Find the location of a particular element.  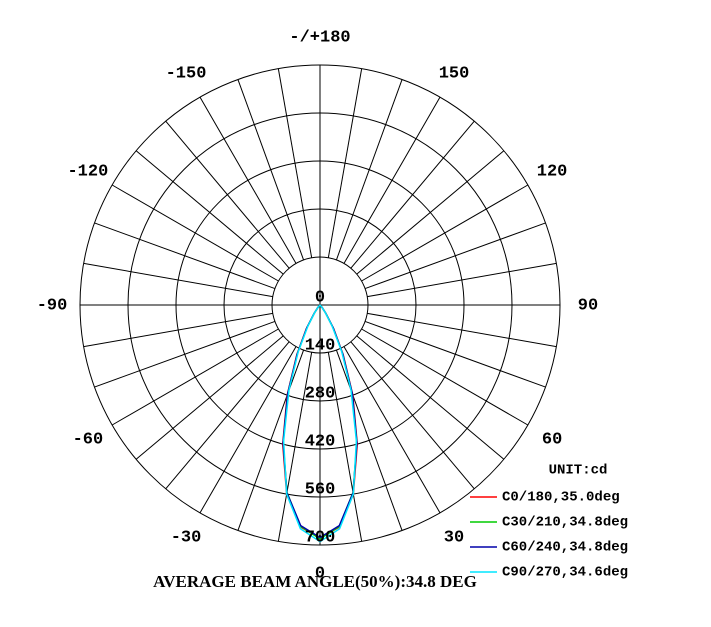

theta-tick-label: -120 is located at coordinates (87, 171).